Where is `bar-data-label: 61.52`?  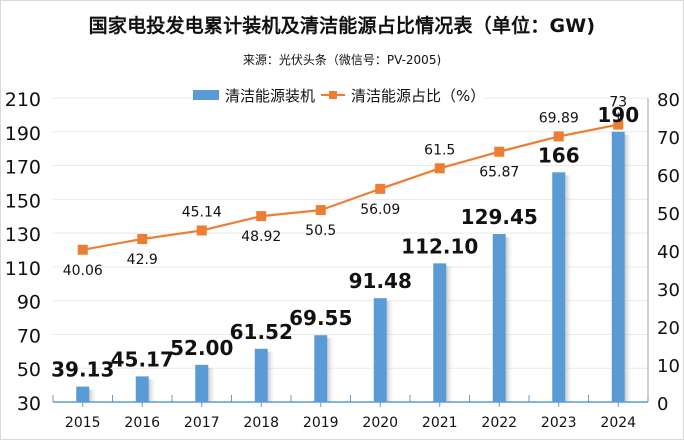 bar-data-label: 61.52 is located at coordinates (261, 332).